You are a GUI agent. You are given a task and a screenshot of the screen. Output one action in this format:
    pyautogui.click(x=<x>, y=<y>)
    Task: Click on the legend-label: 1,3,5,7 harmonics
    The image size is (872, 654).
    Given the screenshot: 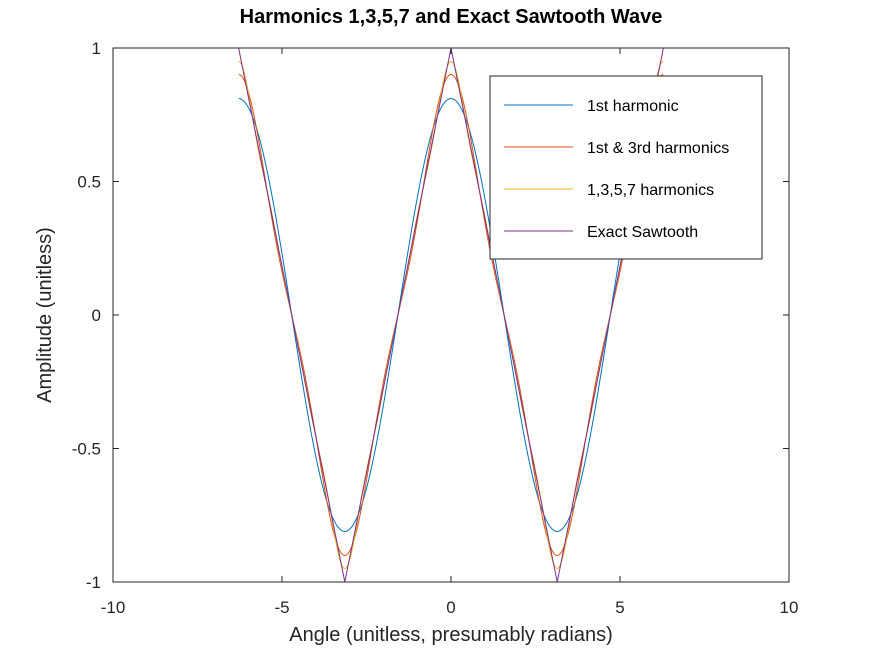 What is the action you would take?
    pyautogui.click(x=650, y=190)
    